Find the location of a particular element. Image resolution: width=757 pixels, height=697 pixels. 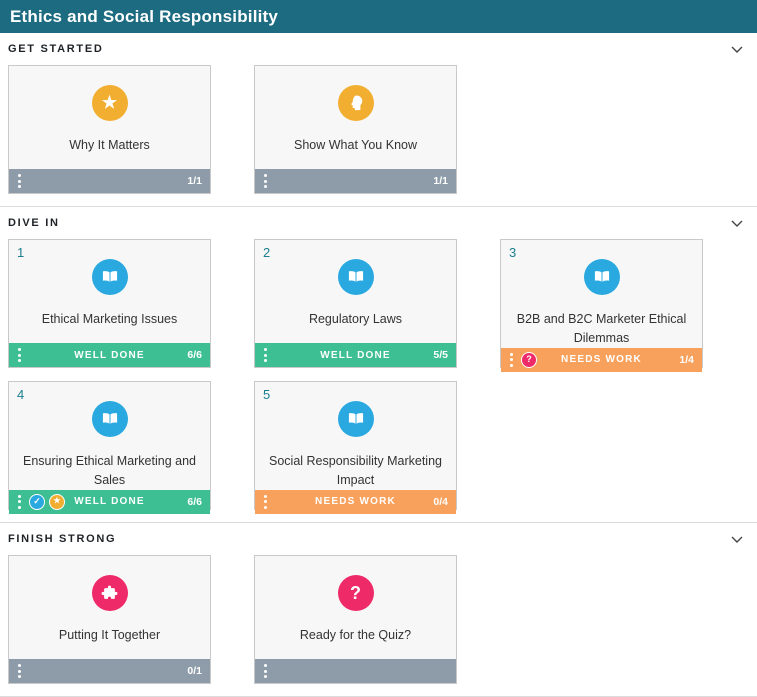

count-label: 5/5 is located at coordinates (440, 355).